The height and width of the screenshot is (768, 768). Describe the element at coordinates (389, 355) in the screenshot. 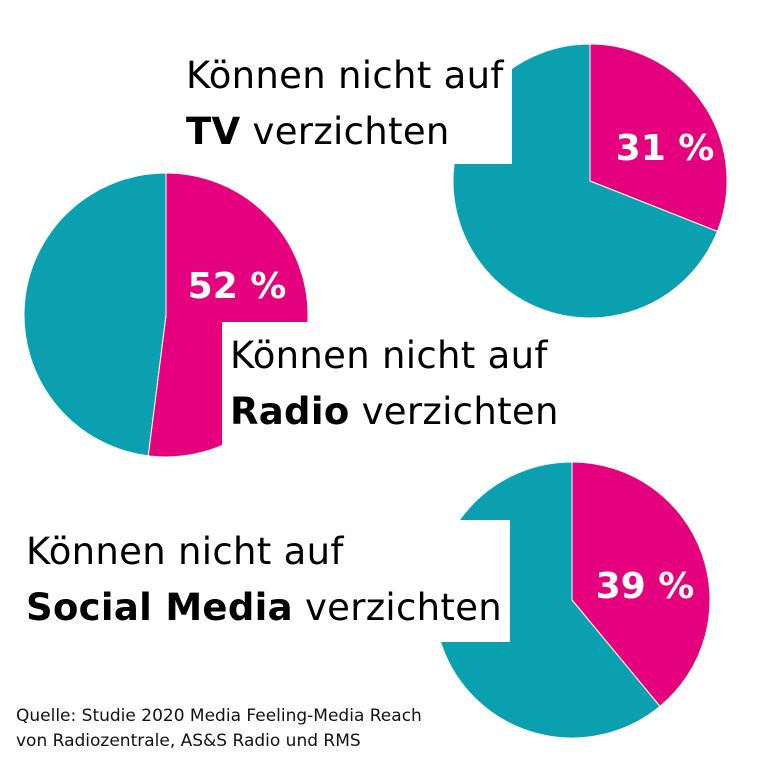

I see `radio-caption-line1: Können nicht auf` at that location.